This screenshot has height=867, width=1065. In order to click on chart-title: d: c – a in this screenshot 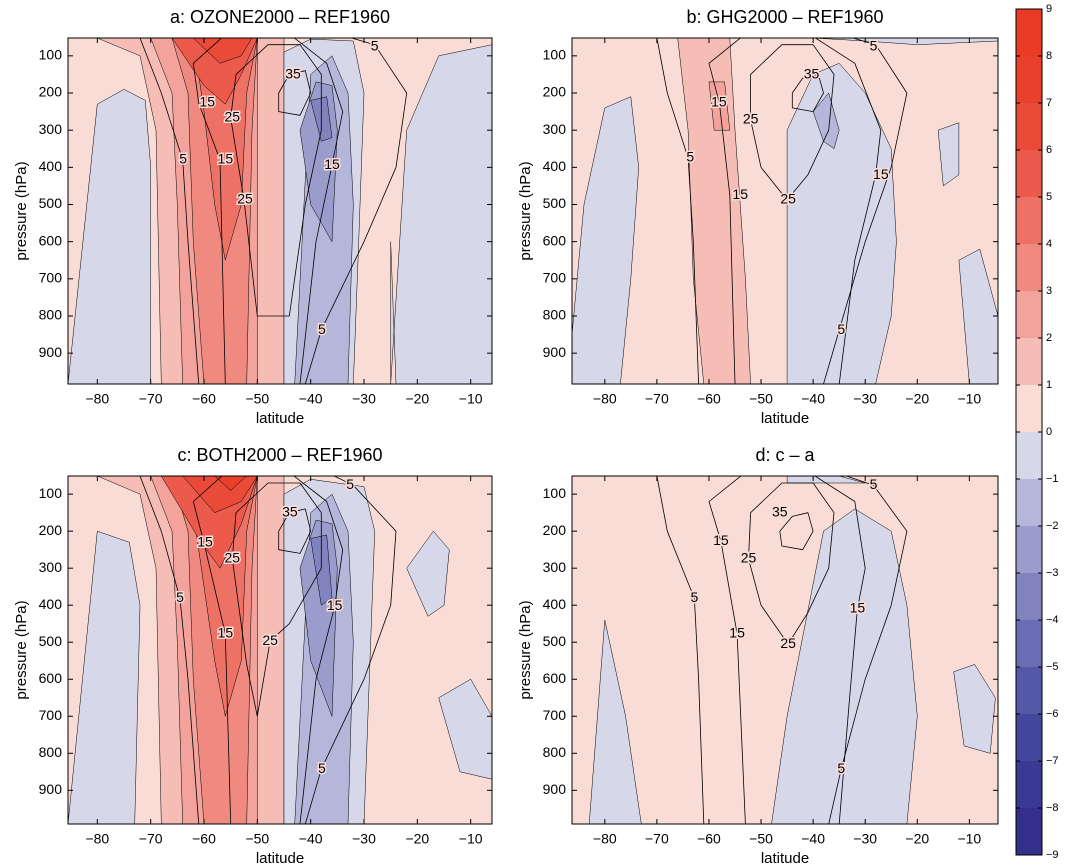, I will do `click(785, 455)`.